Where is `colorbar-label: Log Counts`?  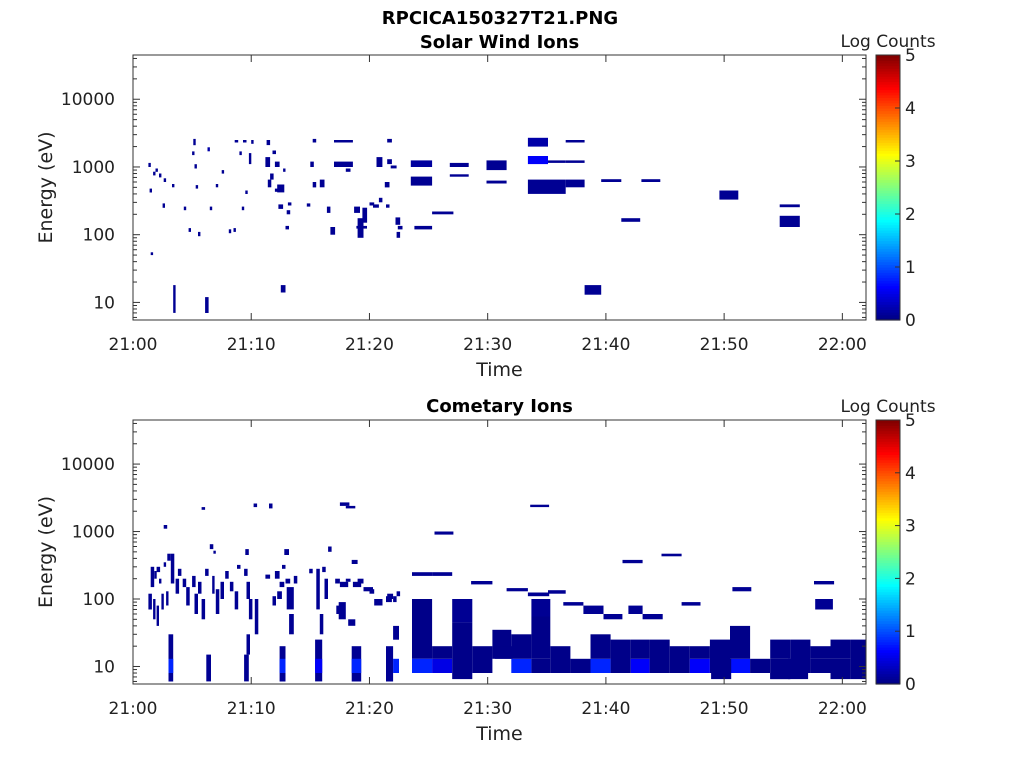 colorbar-label: Log Counts is located at coordinates (887, 407).